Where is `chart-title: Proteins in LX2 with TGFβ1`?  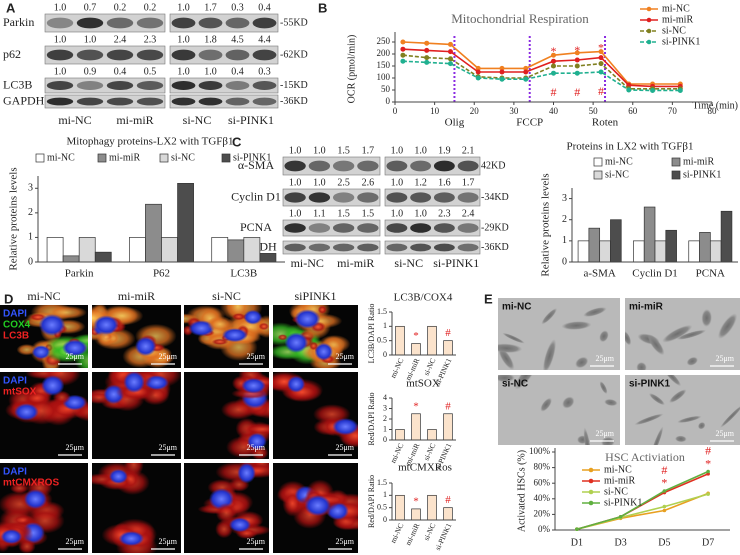
chart-title: Proteins in LX2 with TGFβ1 is located at coordinates (629, 147).